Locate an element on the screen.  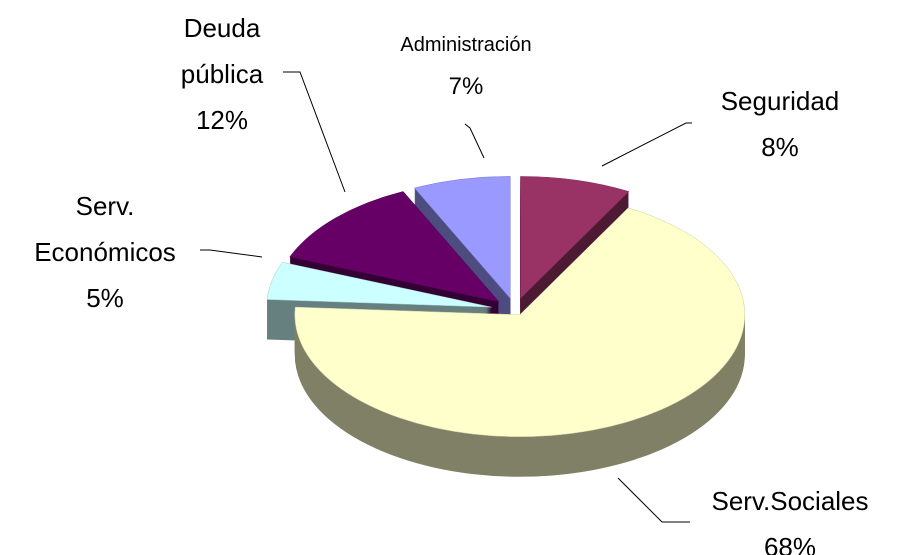
category-name: Serv.Sociales is located at coordinates (790, 501).